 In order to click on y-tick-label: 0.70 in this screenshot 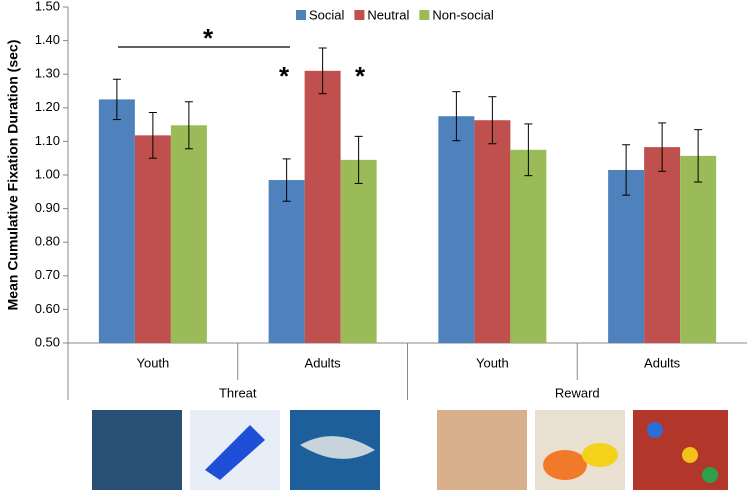, I will do `click(47, 274)`.